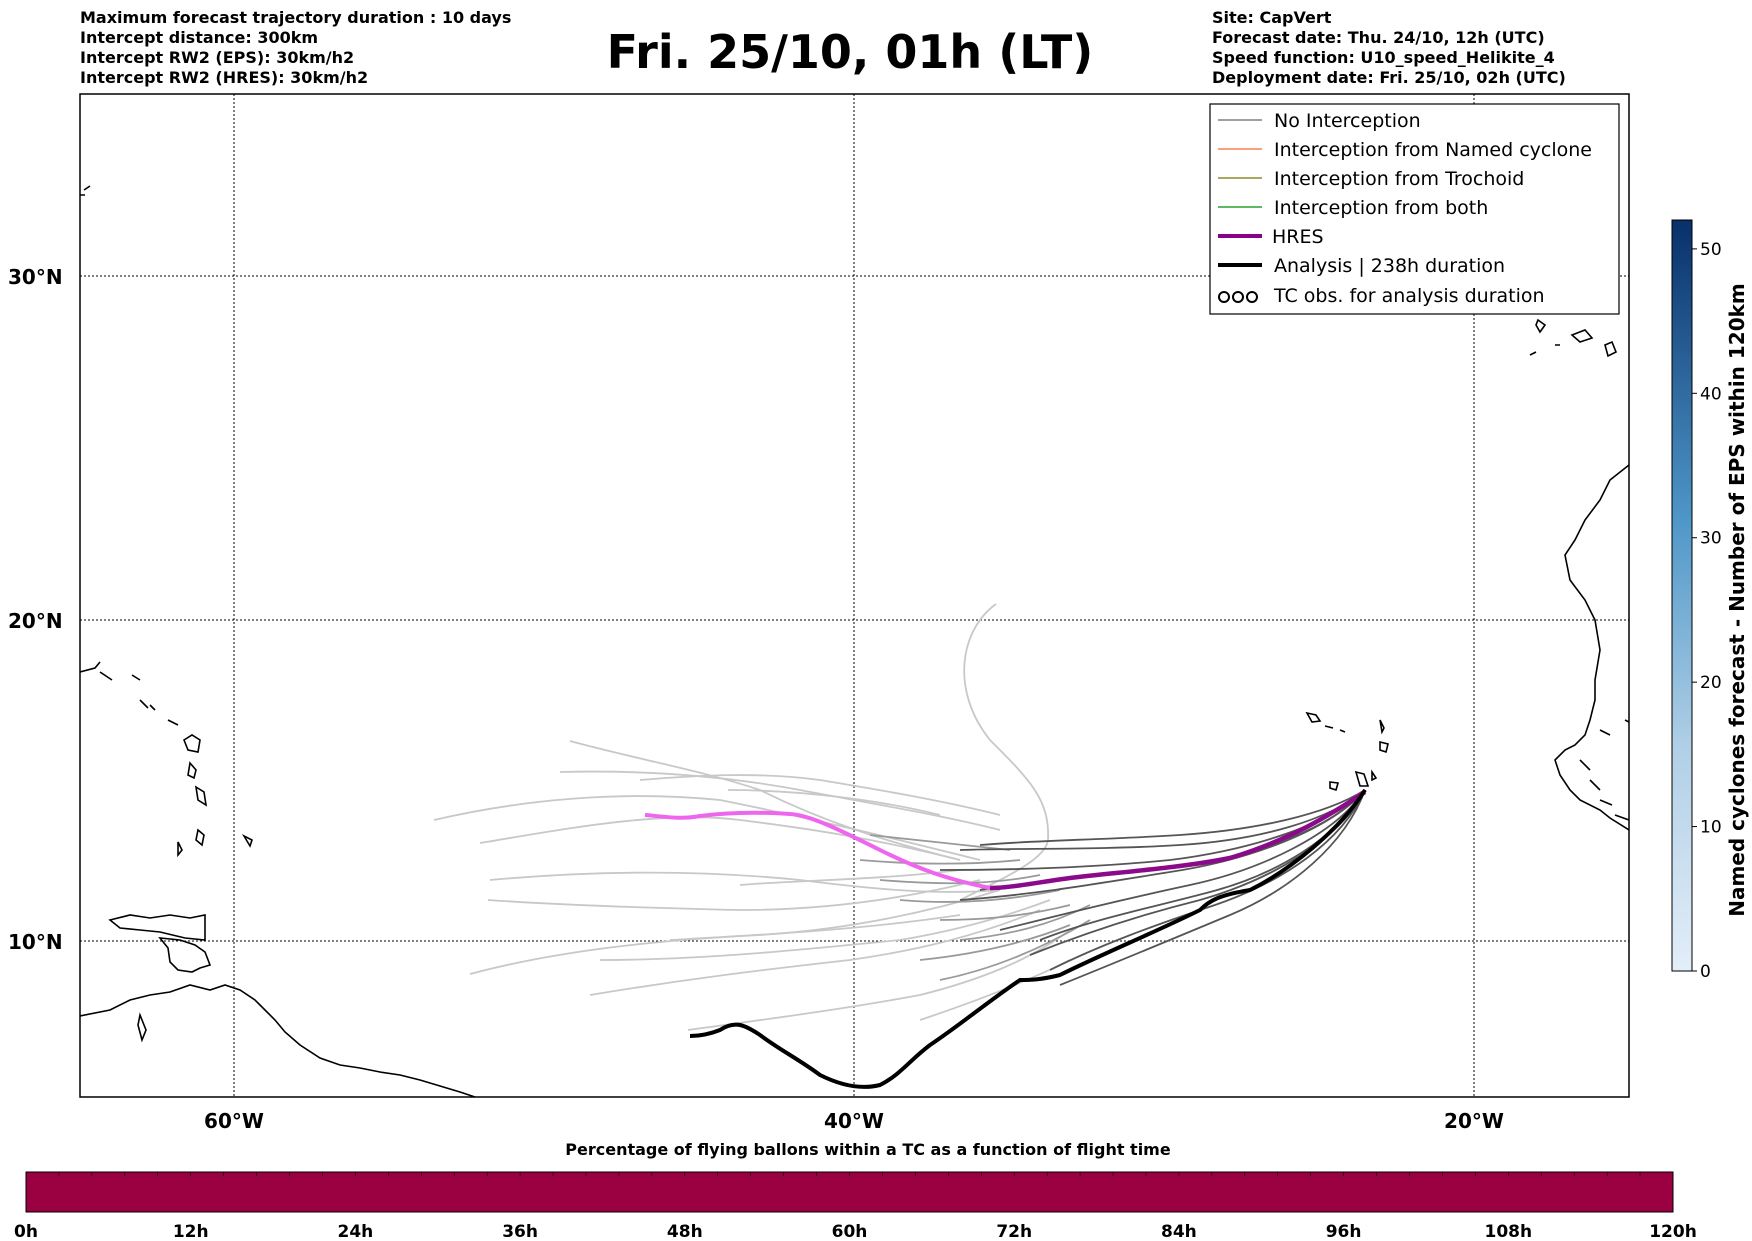 The height and width of the screenshot is (1241, 1752). I want to click on lon-label-40w: 40°W, so click(854, 1121).